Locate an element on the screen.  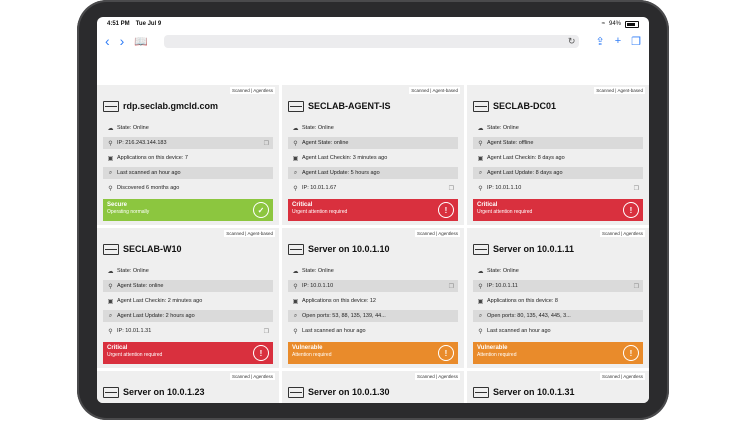
share-icon: ⇪ is located at coordinates (600, 41).